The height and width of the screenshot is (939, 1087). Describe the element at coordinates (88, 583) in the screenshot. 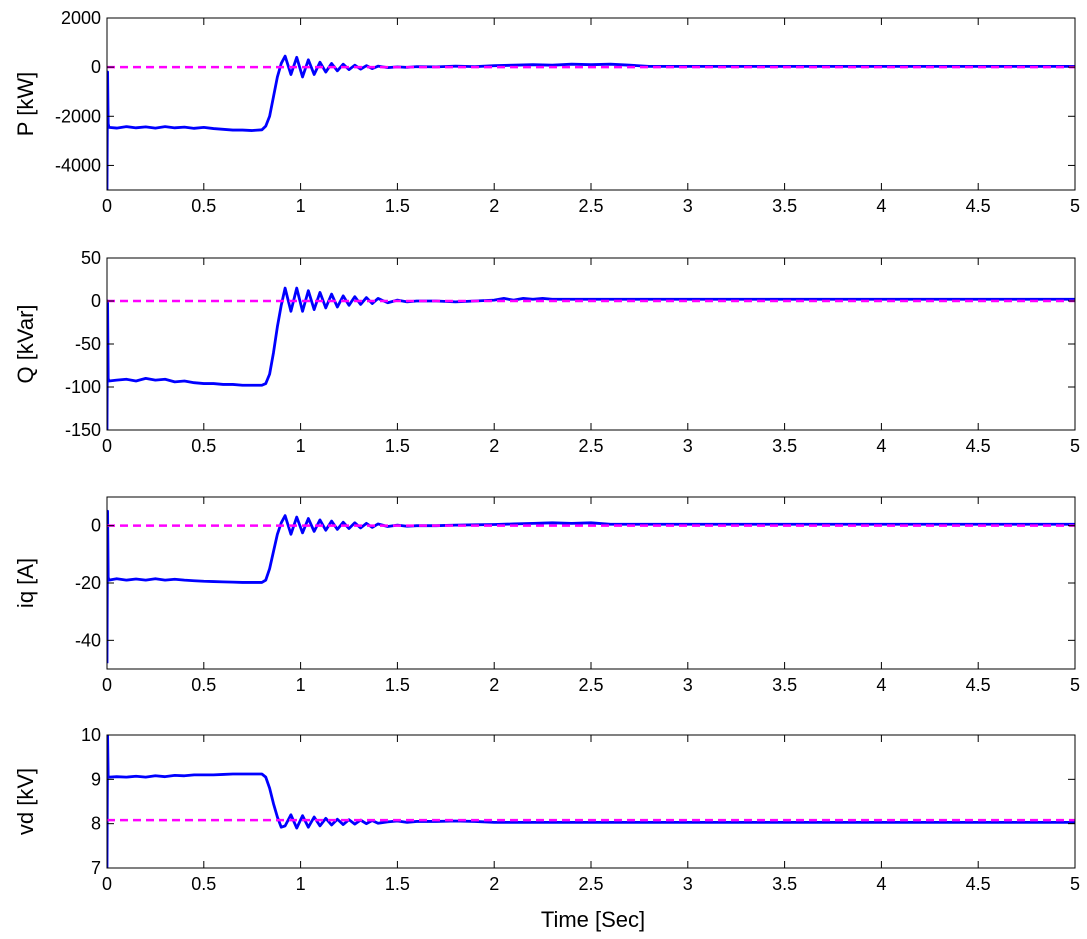

I see `y-tick-label: -20` at that location.